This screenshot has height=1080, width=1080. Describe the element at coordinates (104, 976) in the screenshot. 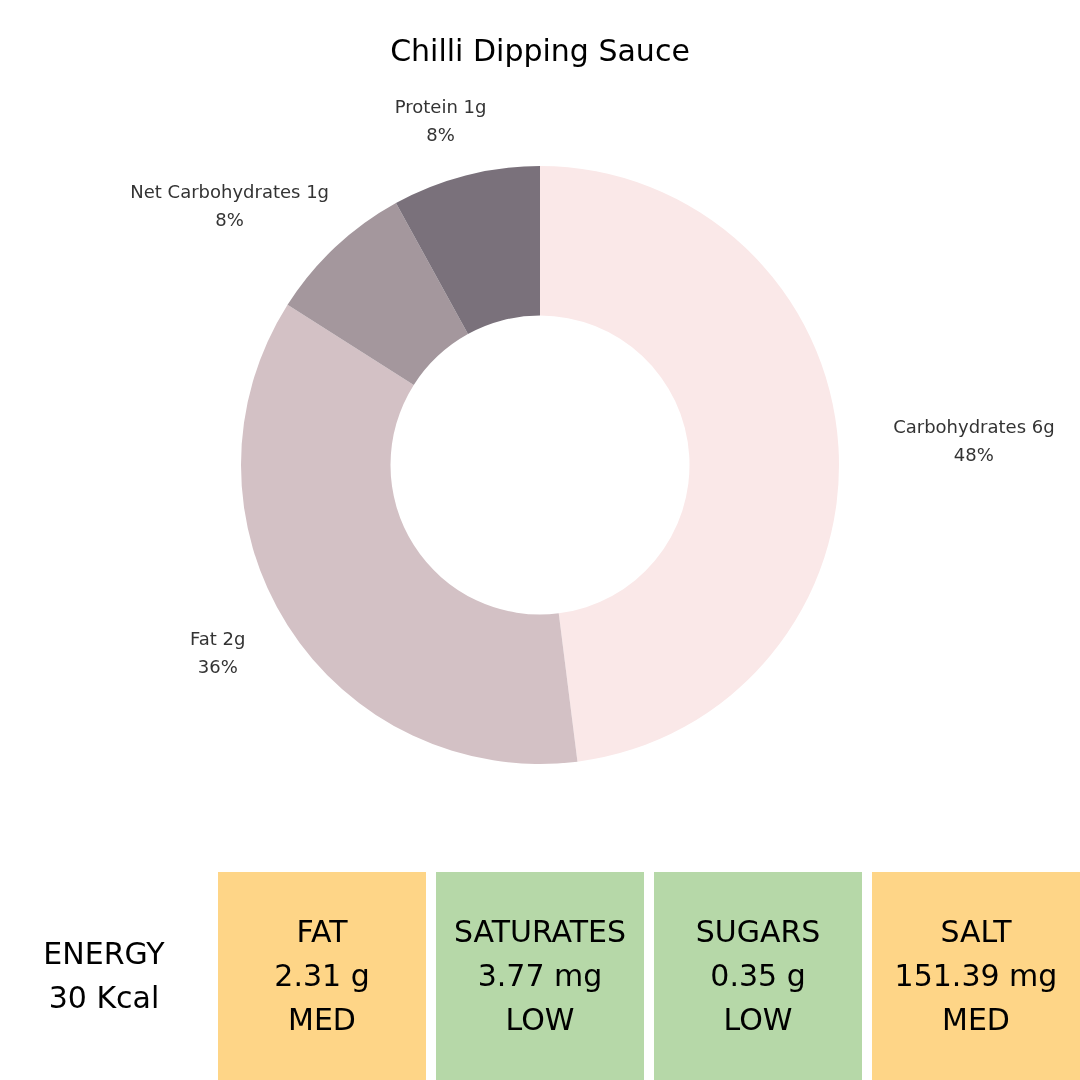

I see `text: ENERGY 30 Kcal` at that location.